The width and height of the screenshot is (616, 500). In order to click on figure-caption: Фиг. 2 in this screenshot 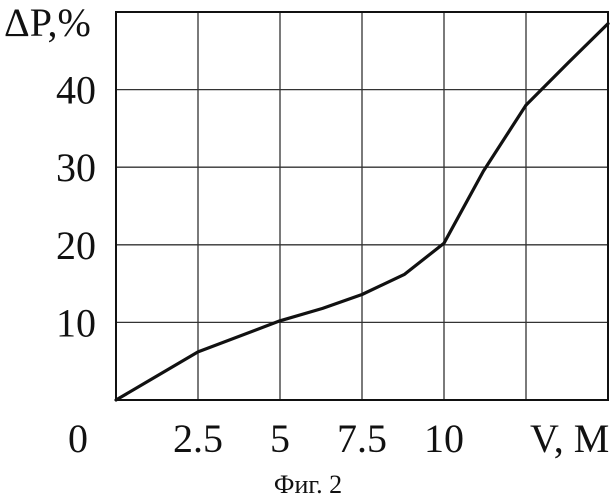, I will do `click(308, 484)`.